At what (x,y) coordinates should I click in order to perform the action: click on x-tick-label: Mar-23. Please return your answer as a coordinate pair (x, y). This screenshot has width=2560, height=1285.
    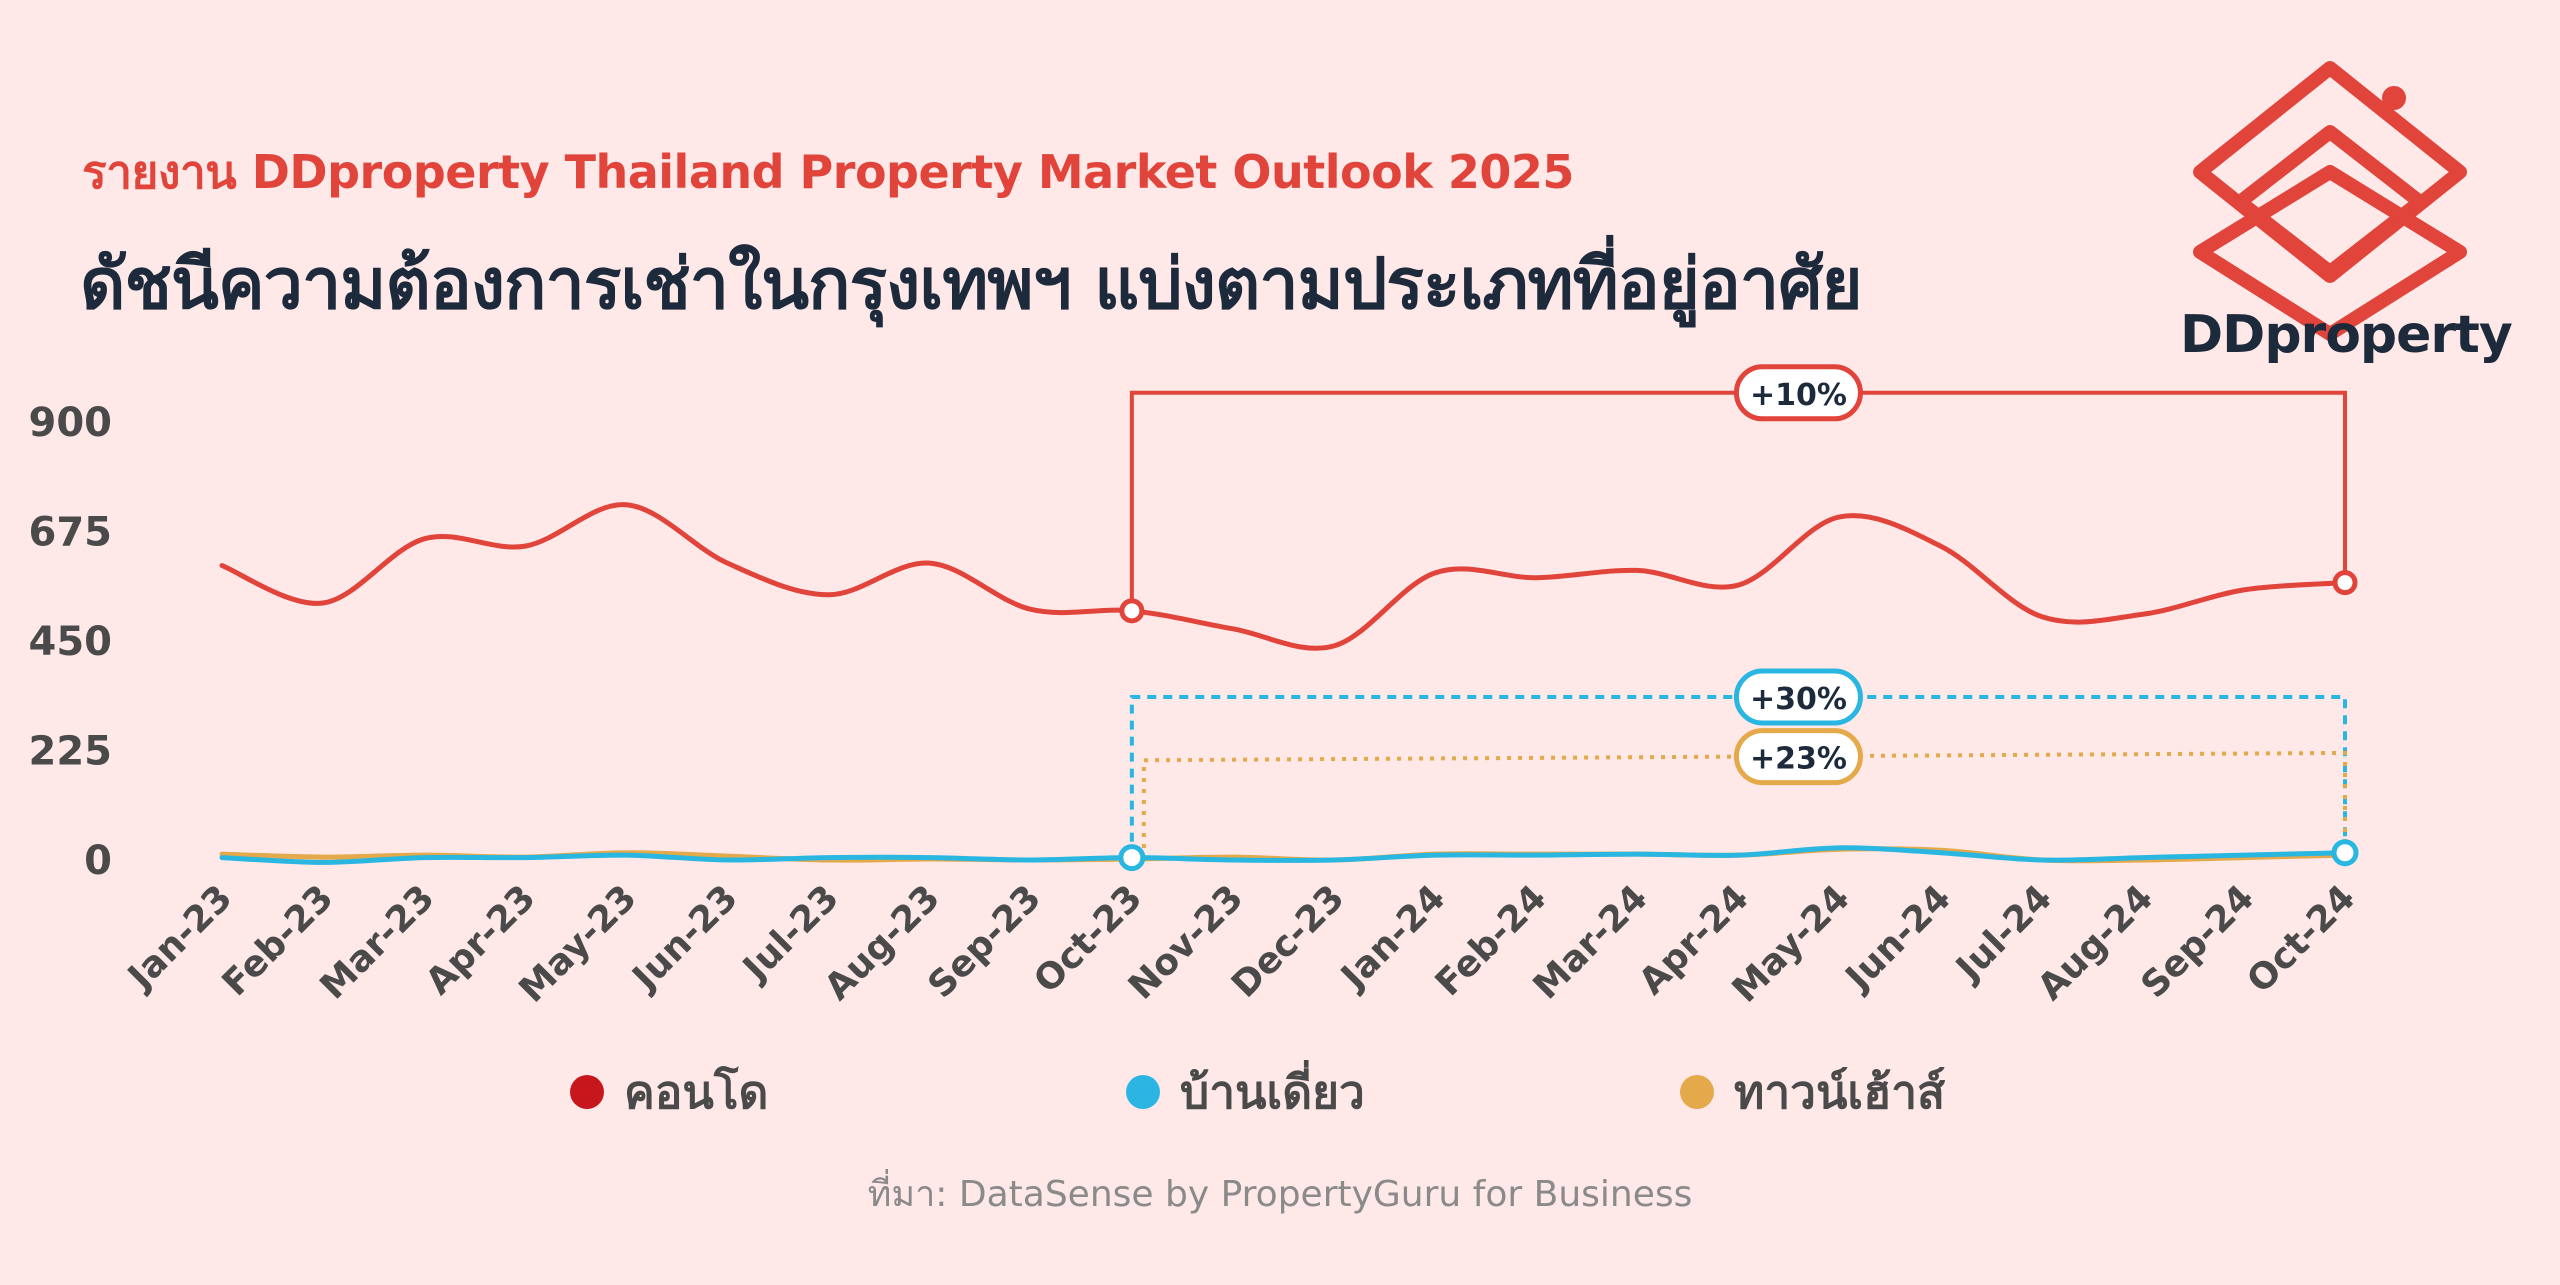
    Looking at the image, I should click on (378, 942).